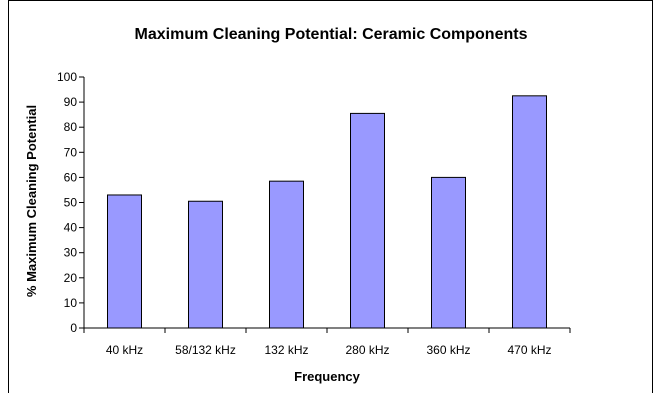  What do you see at coordinates (448, 350) in the screenshot?
I see `x-tick-label: 360 kHz` at bounding box center [448, 350].